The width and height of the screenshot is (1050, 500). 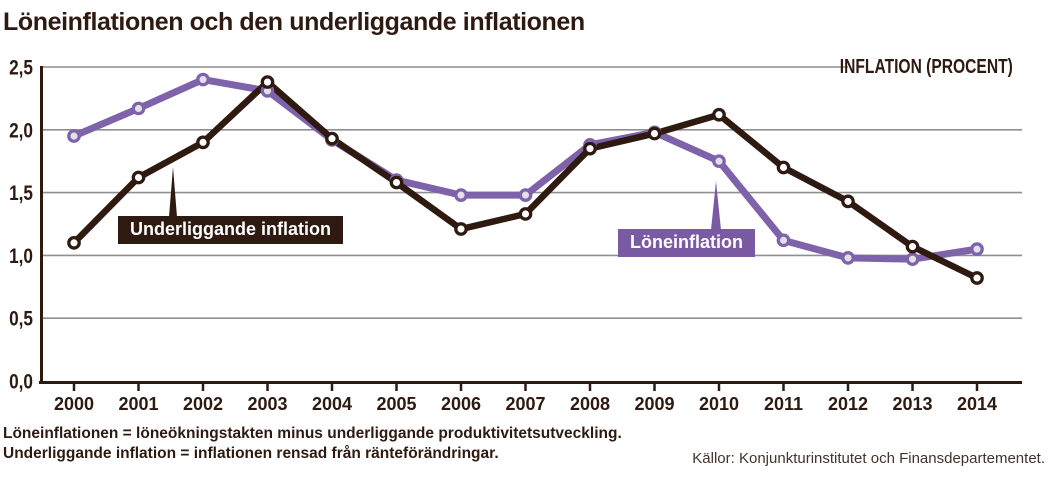 I want to click on svg-text: 2009, so click(x=654, y=404).